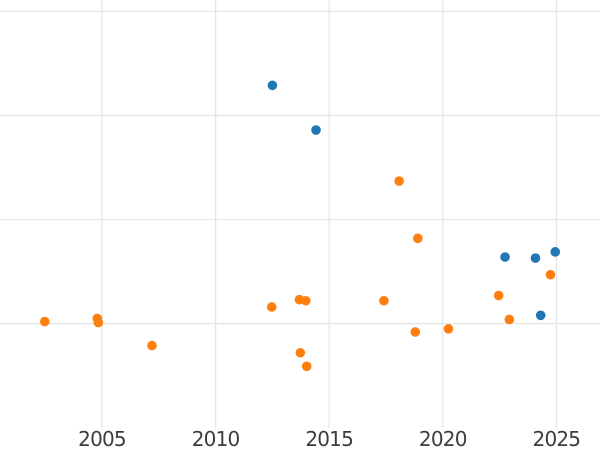 The height and width of the screenshot is (450, 600). I want to click on x-axis-tick-label: 2005, so click(102, 438).